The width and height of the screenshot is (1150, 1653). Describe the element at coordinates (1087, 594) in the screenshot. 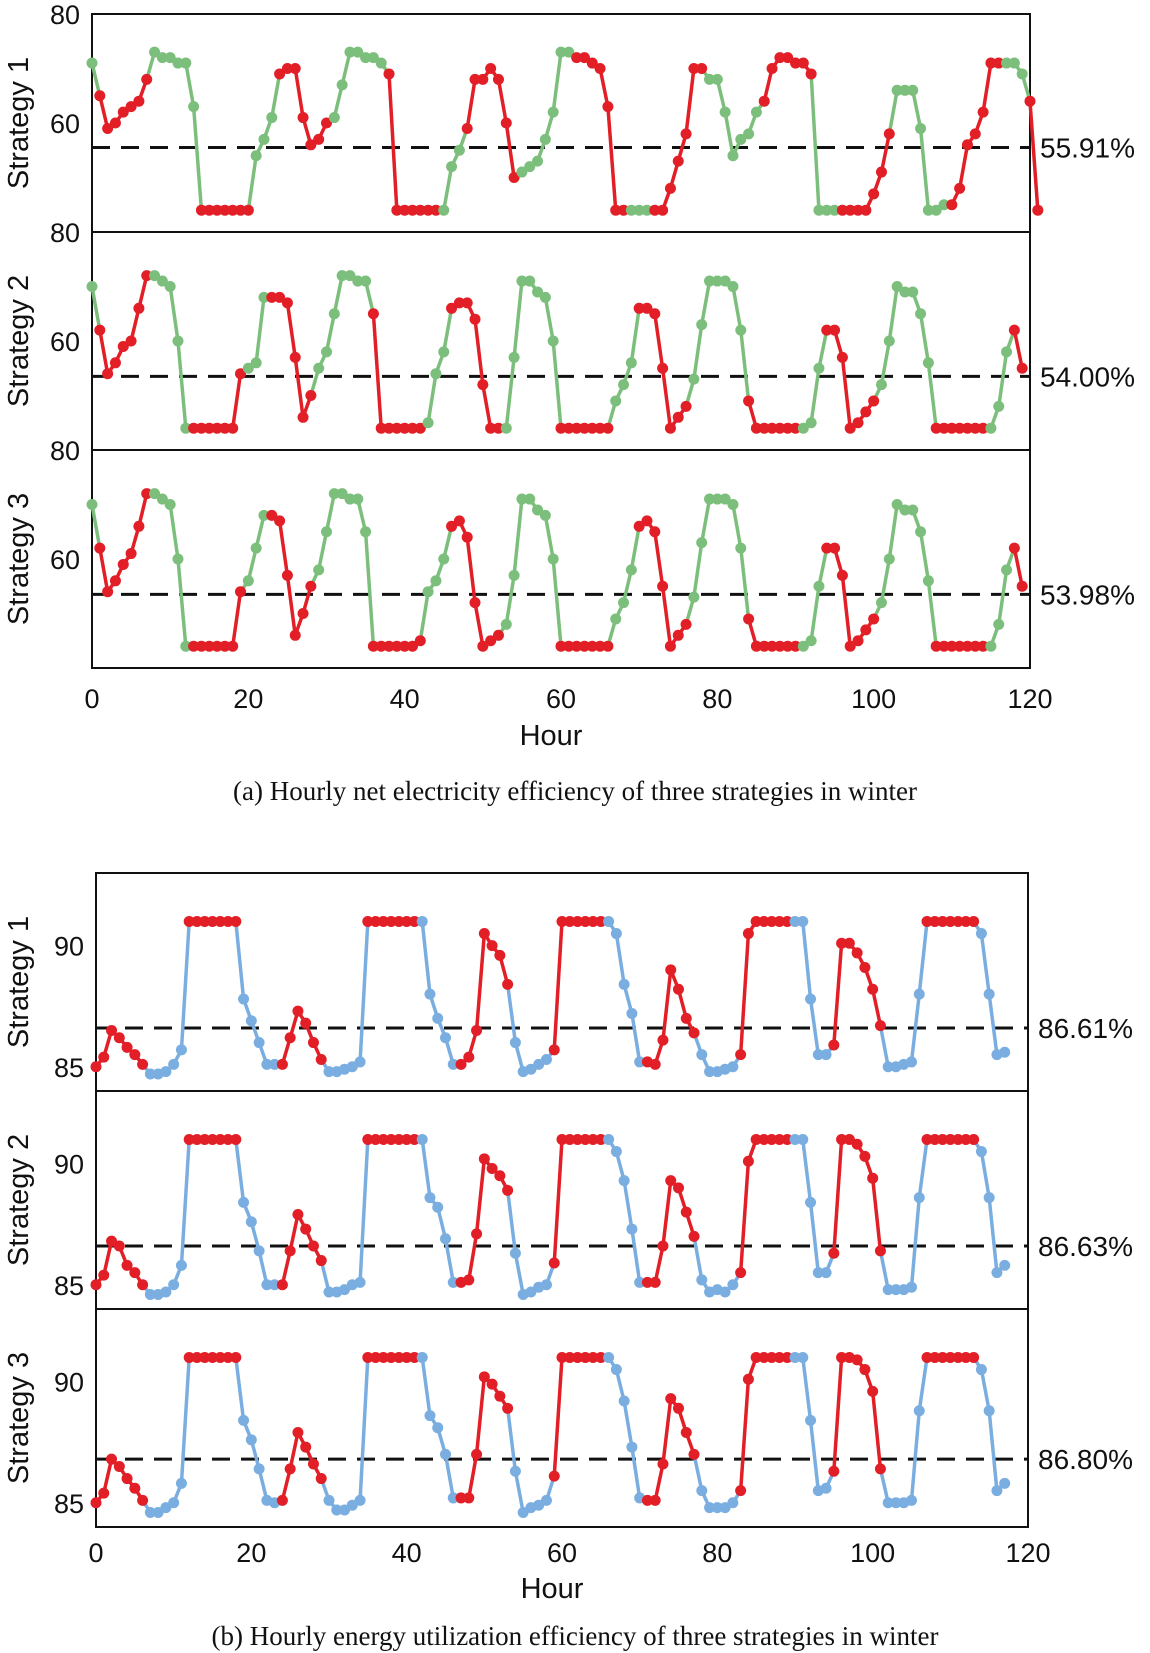

I see `mean-value-label: 53.98%` at that location.